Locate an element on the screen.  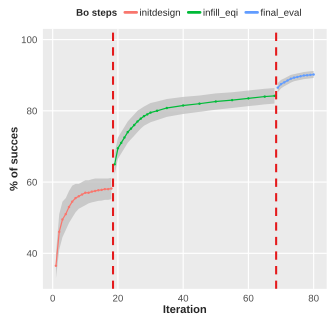
legend-title: Bo steps is located at coordinates (96, 13).